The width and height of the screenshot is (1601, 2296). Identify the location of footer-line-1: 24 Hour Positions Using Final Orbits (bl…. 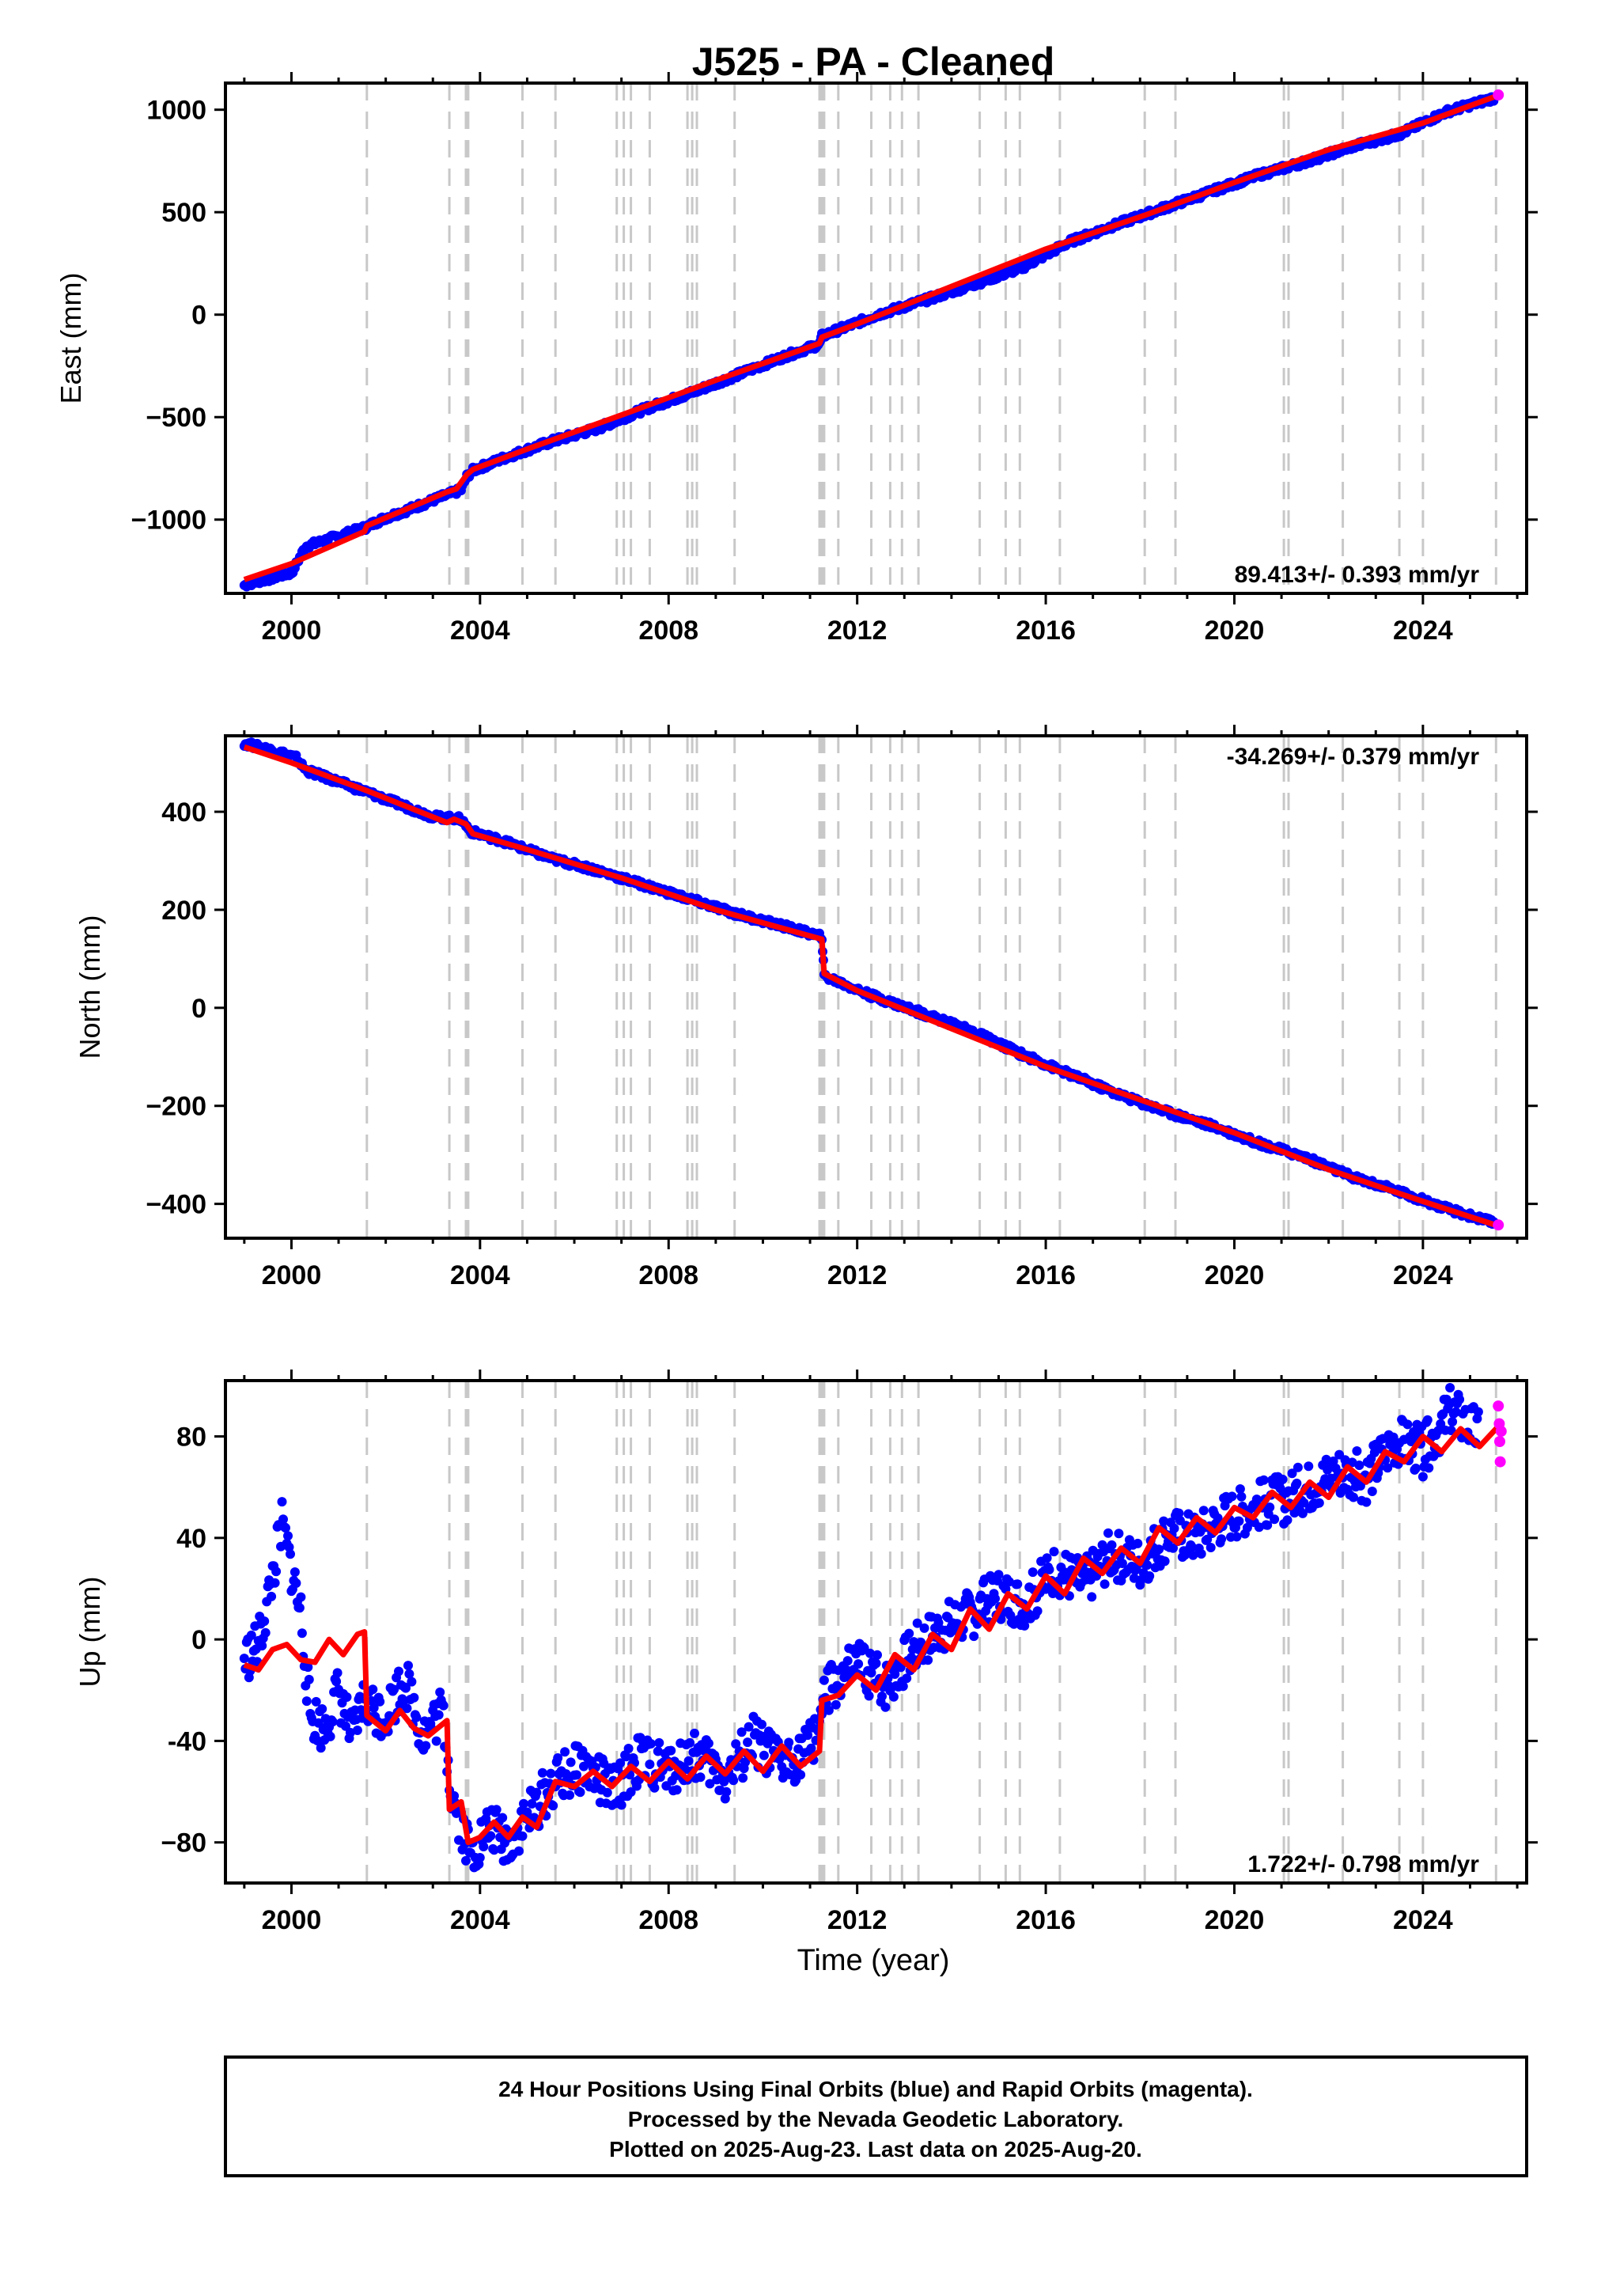
(875, 2089).